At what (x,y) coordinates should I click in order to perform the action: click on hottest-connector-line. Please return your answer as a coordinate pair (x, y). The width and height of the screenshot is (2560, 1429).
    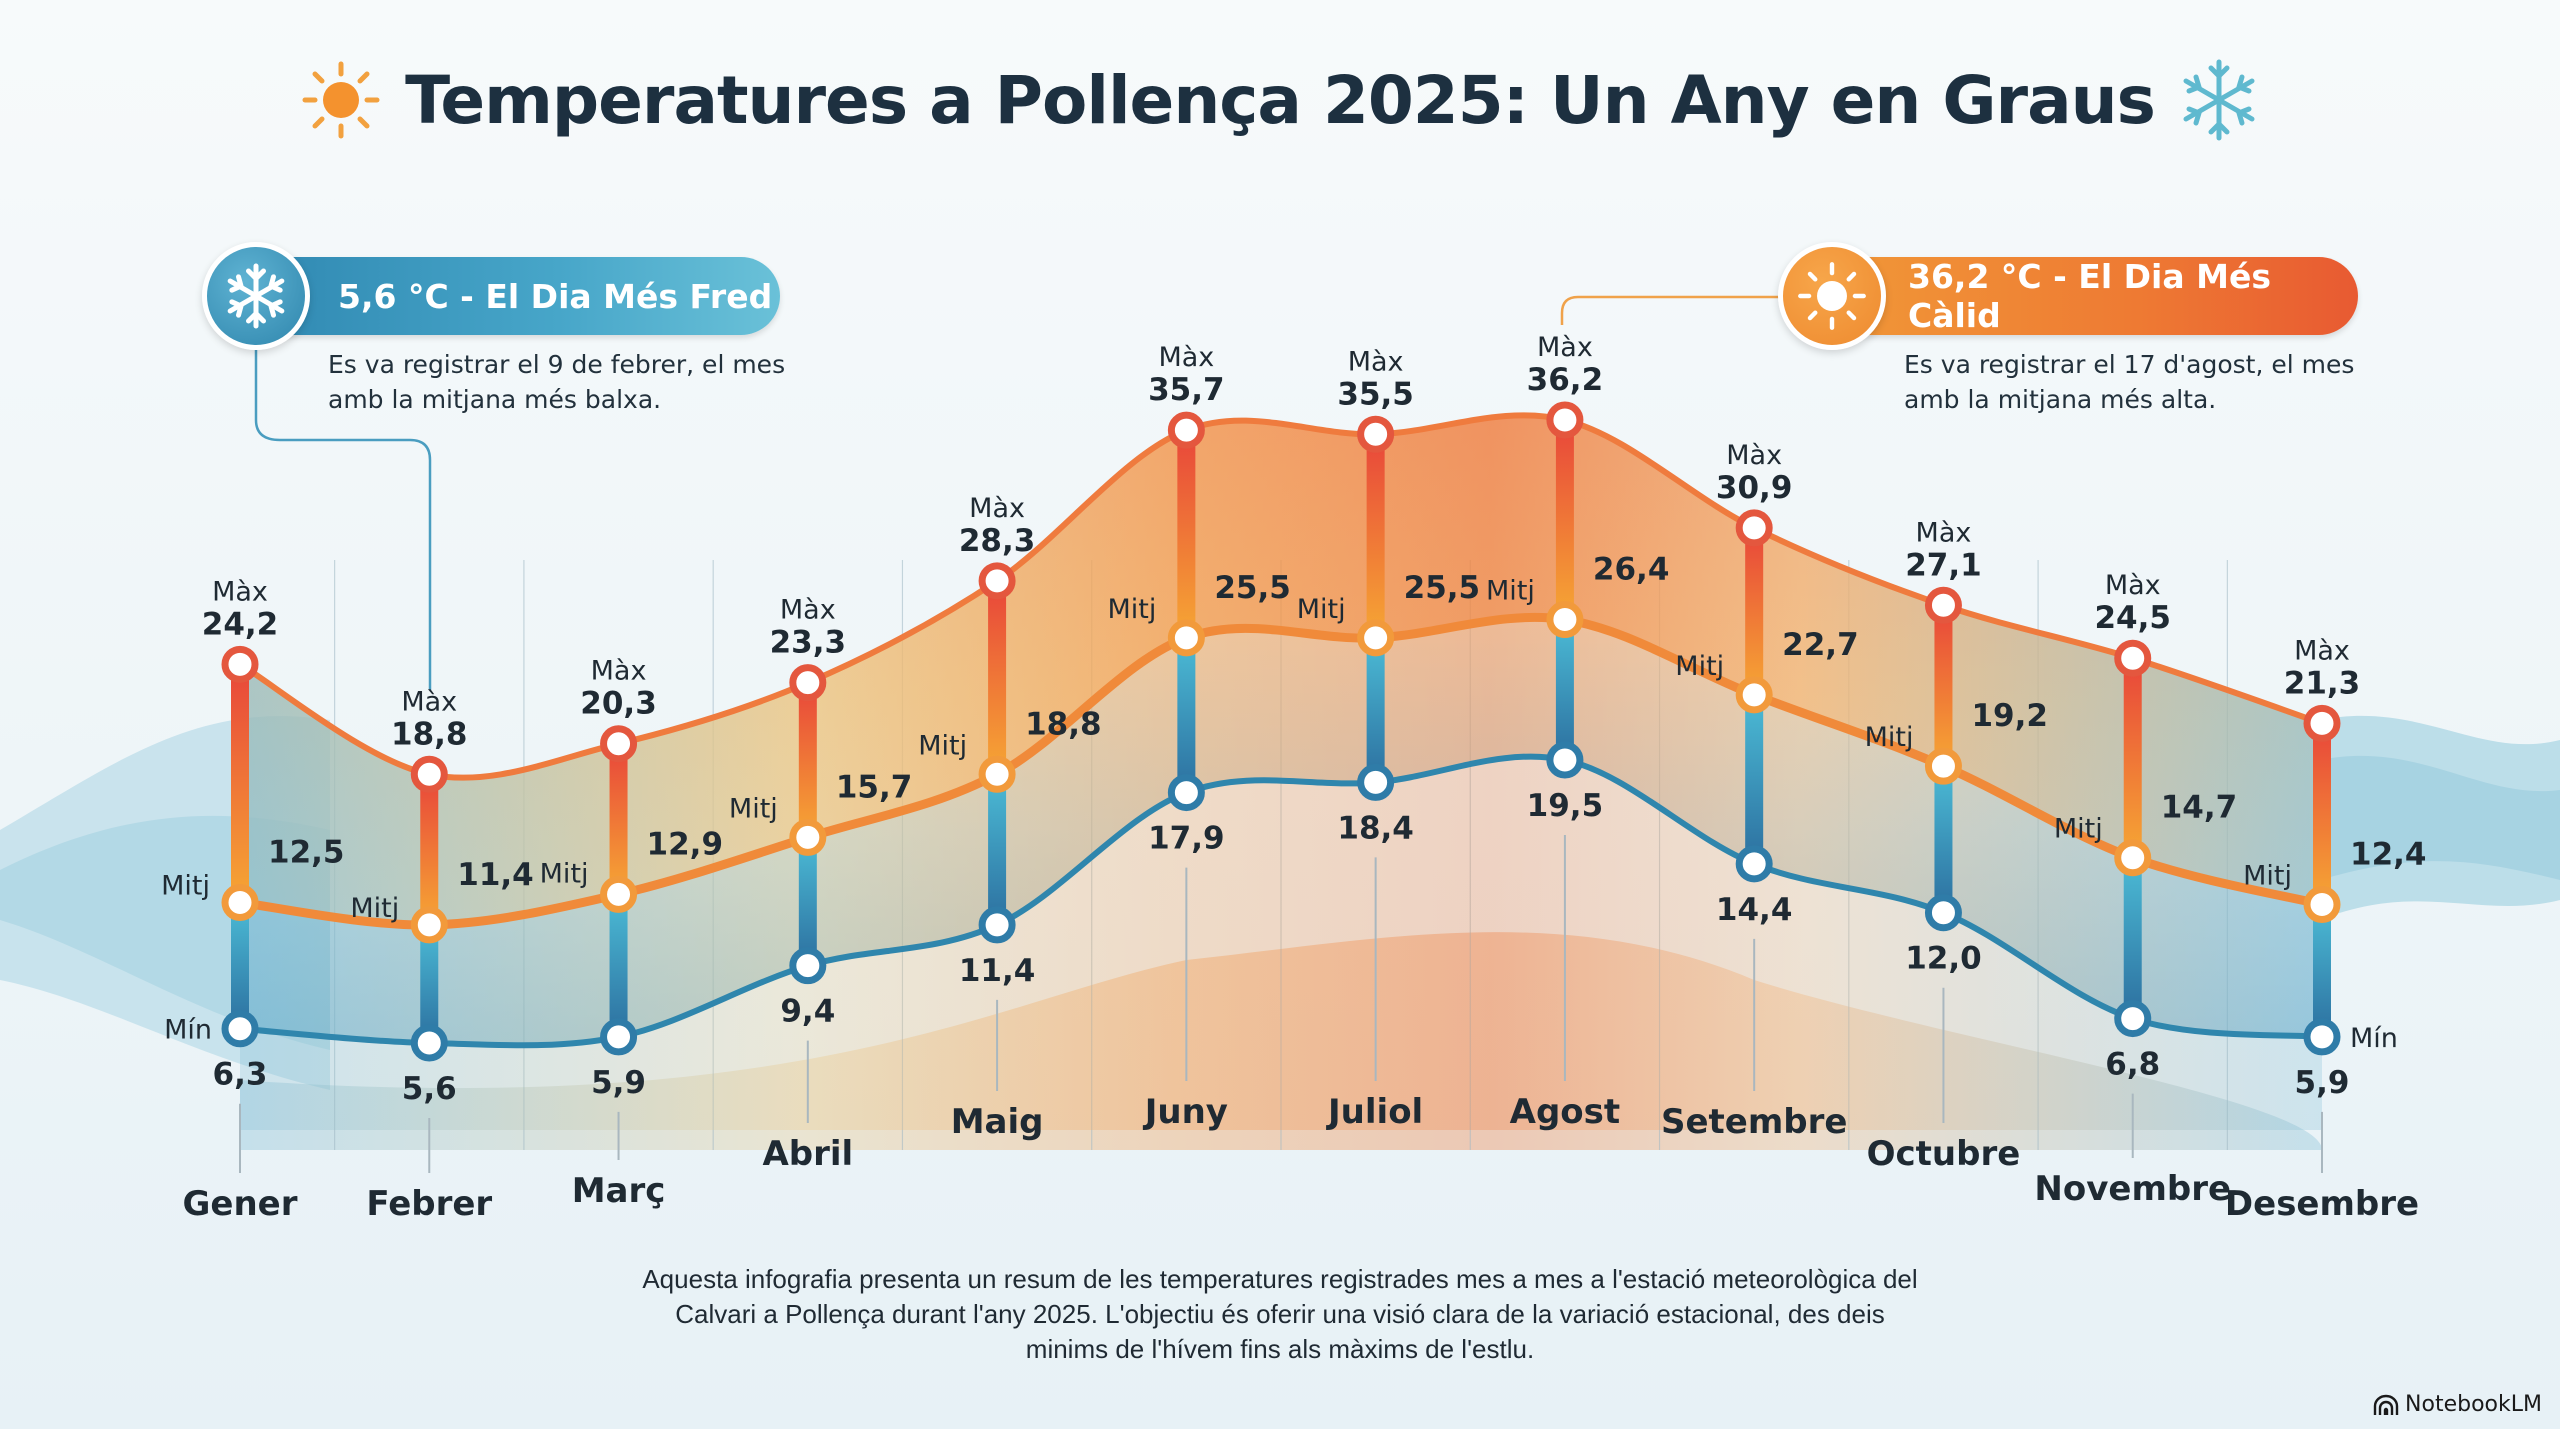
    Looking at the image, I should click on (1670, 310).